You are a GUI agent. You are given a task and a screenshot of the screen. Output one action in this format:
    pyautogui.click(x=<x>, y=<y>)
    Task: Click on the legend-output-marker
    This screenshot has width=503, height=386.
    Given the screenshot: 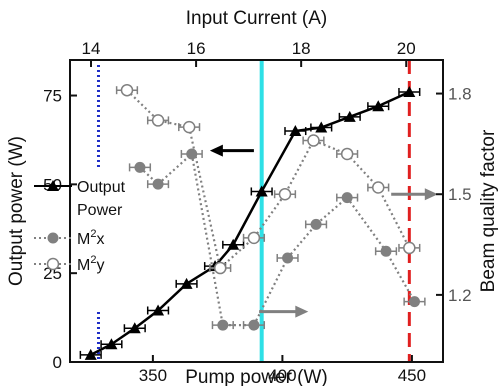 What is the action you would take?
    pyautogui.click(x=53, y=185)
    